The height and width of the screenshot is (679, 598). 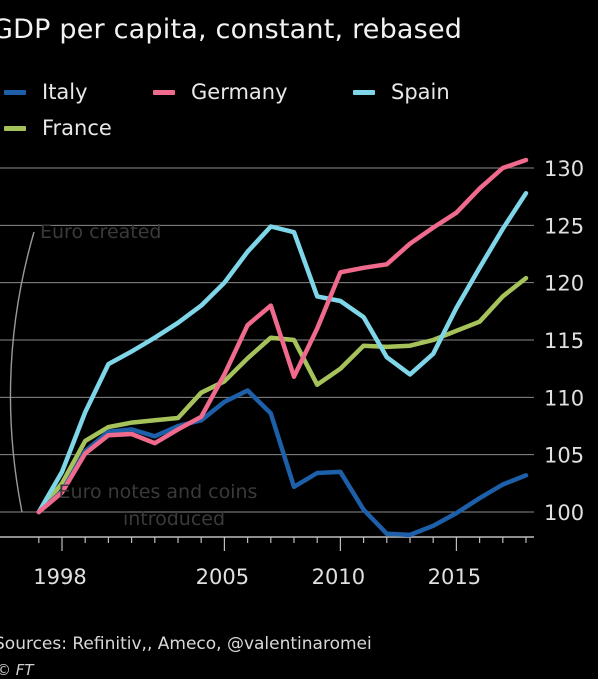 What do you see at coordinates (420, 92) in the screenshot?
I see `legend-label-spain: Spain` at bounding box center [420, 92].